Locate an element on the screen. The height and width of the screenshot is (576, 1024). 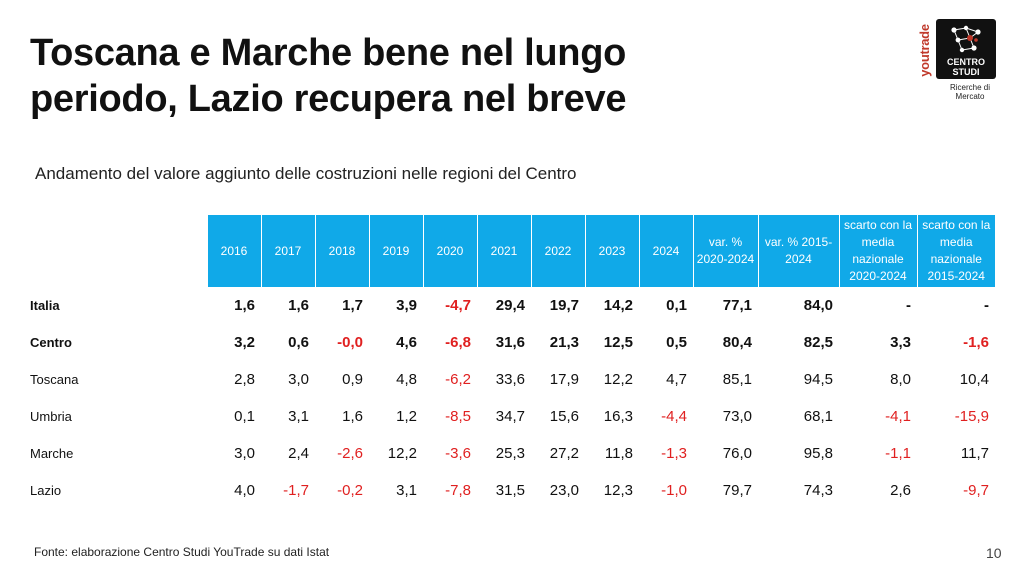
table-cell: -1,6 is located at coordinates (976, 342).